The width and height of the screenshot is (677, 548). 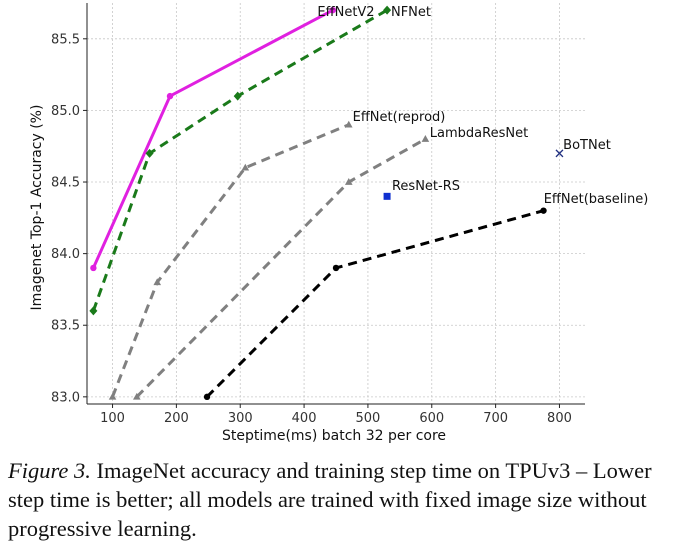 What do you see at coordinates (559, 418) in the screenshot?
I see `x-tick-label: 800` at bounding box center [559, 418].